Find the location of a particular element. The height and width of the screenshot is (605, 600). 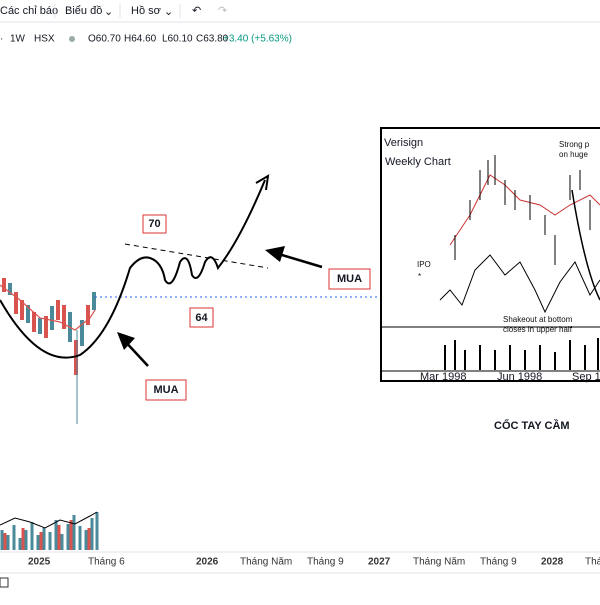

x-axis-label: 2027 is located at coordinates (379, 562).